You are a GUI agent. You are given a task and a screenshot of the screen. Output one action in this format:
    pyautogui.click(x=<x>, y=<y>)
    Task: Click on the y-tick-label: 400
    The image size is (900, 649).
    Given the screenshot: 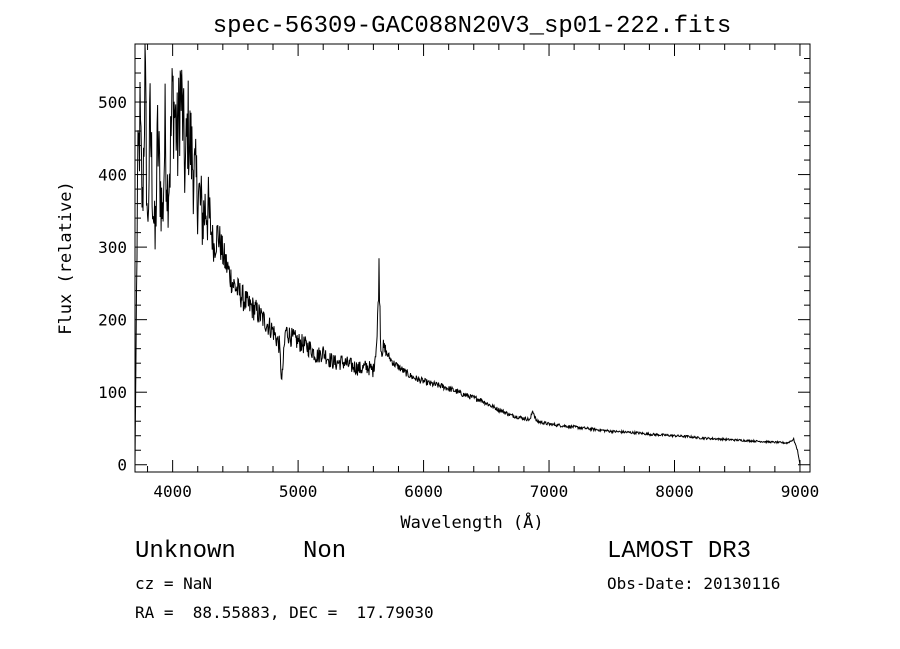 What is the action you would take?
    pyautogui.click(x=112, y=175)
    